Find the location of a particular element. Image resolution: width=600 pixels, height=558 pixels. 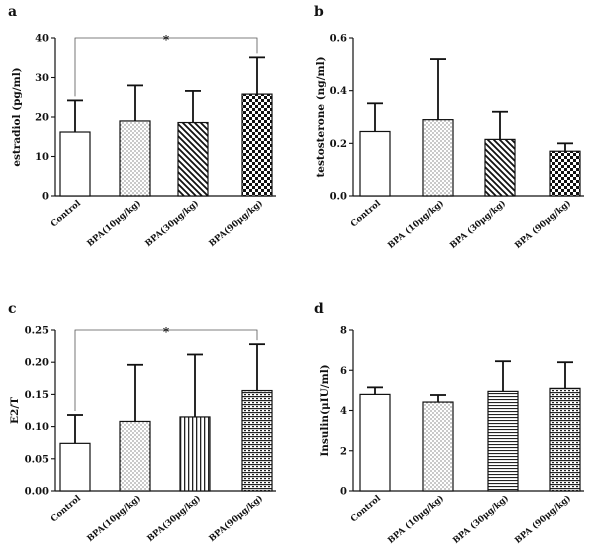

y-tick-label: 20 is located at coordinates (42, 118).